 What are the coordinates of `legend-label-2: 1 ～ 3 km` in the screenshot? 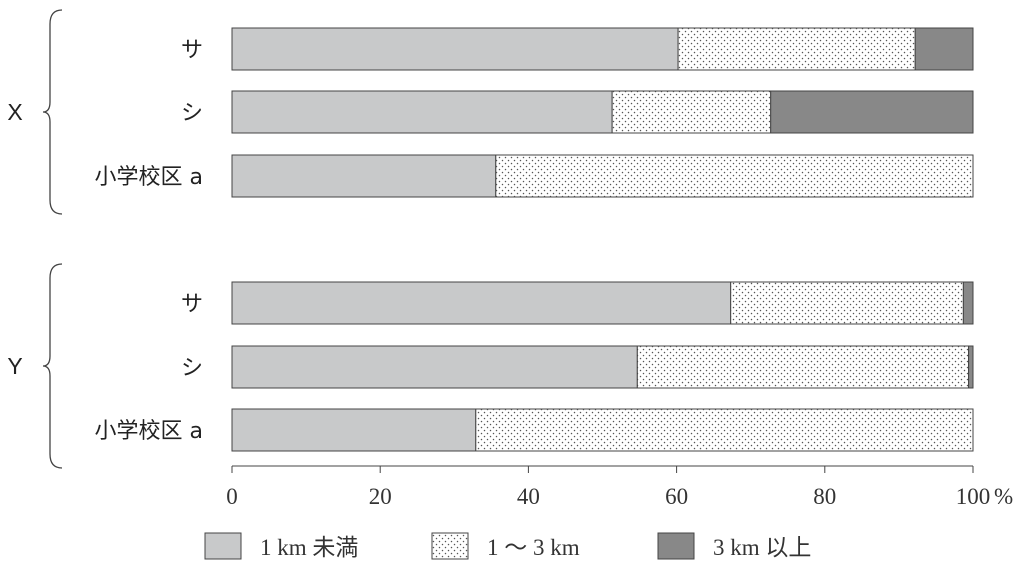 It's located at (533, 547).